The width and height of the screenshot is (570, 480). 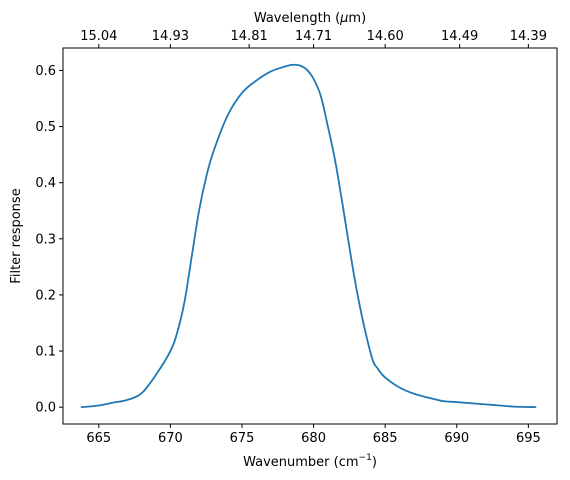 I want to click on y-tick-label: 0.6, so click(x=45, y=71).